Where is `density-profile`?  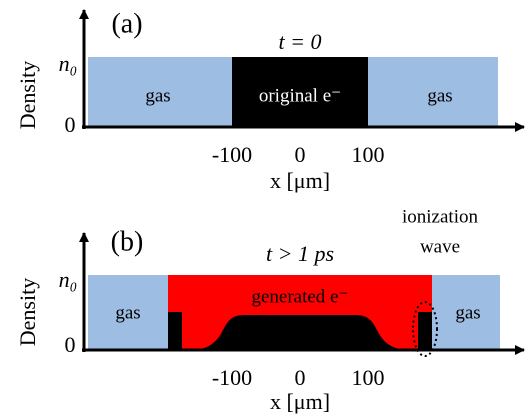 density-profile is located at coordinates (300, 332).